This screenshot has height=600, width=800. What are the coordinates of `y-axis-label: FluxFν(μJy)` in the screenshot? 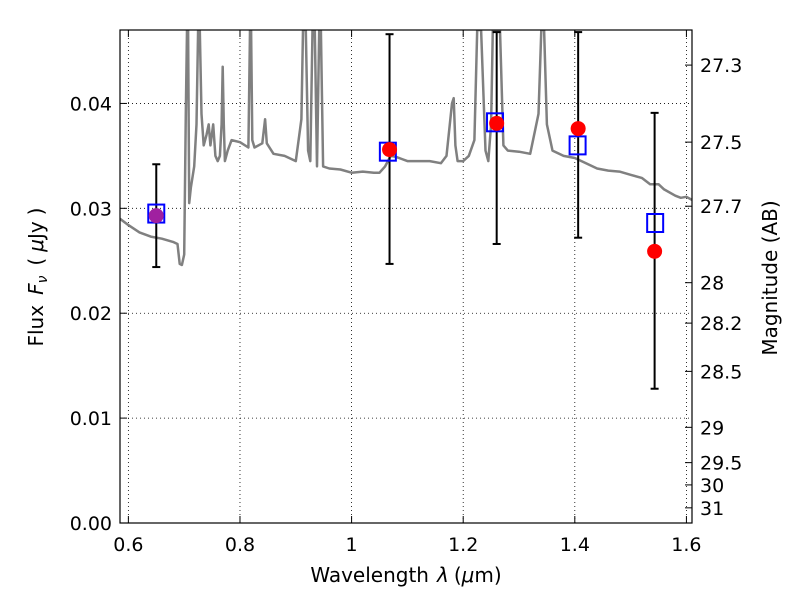 It's located at (37, 276).